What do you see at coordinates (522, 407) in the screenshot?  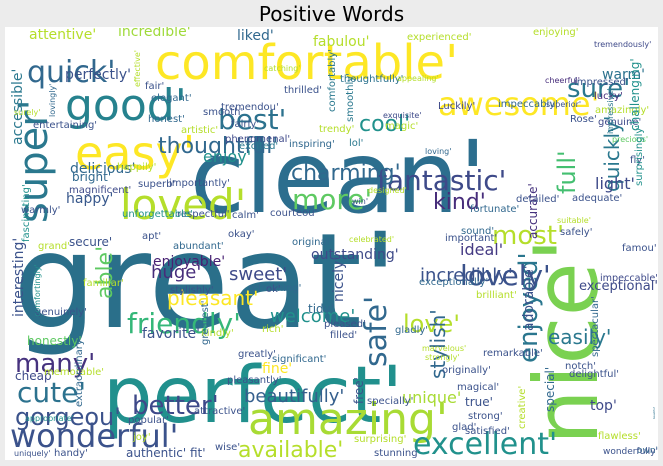 I see `word-creative: creative'` at bounding box center [522, 407].